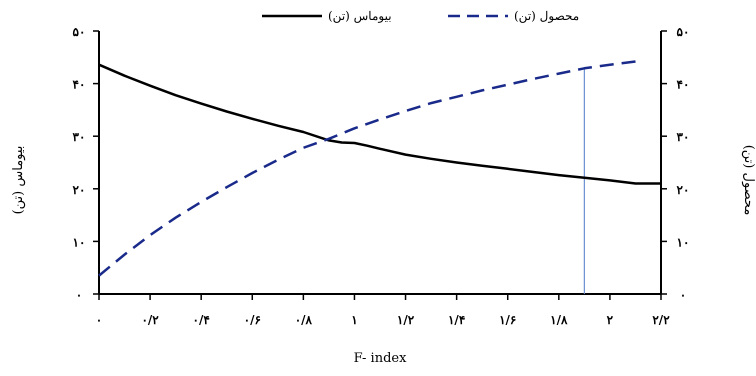  Describe the element at coordinates (559, 320) in the screenshot. I see `x-tick-label: ۱/۸` at that location.